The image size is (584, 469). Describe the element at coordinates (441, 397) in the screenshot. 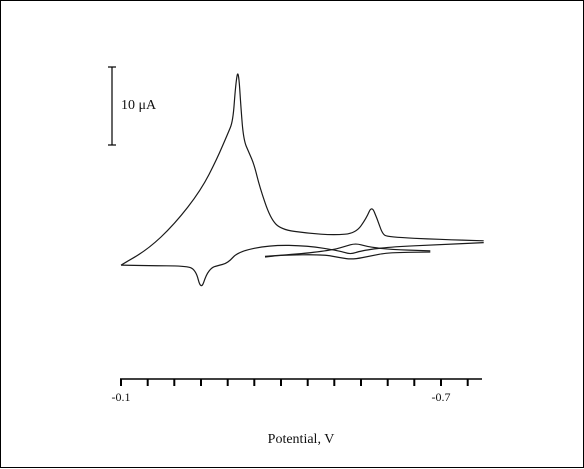

I see `x-tick-label-2: -0.7` at that location.